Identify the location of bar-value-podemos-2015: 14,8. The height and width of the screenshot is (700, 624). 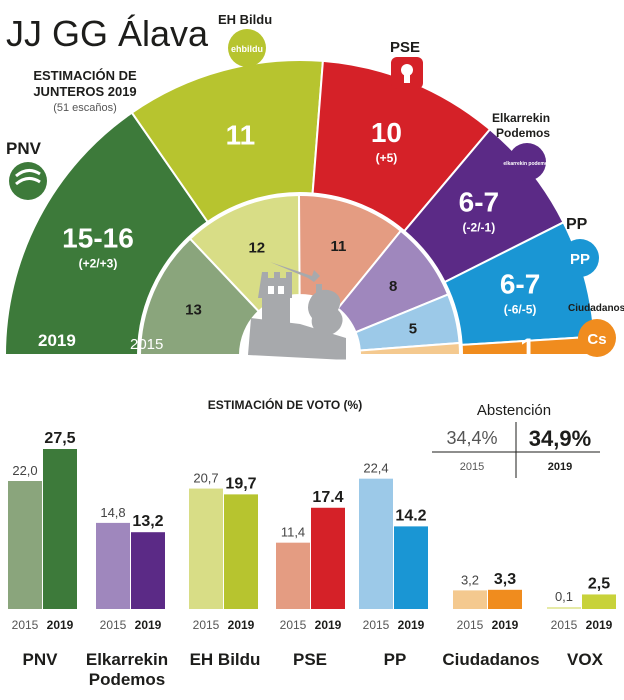
(112, 512).